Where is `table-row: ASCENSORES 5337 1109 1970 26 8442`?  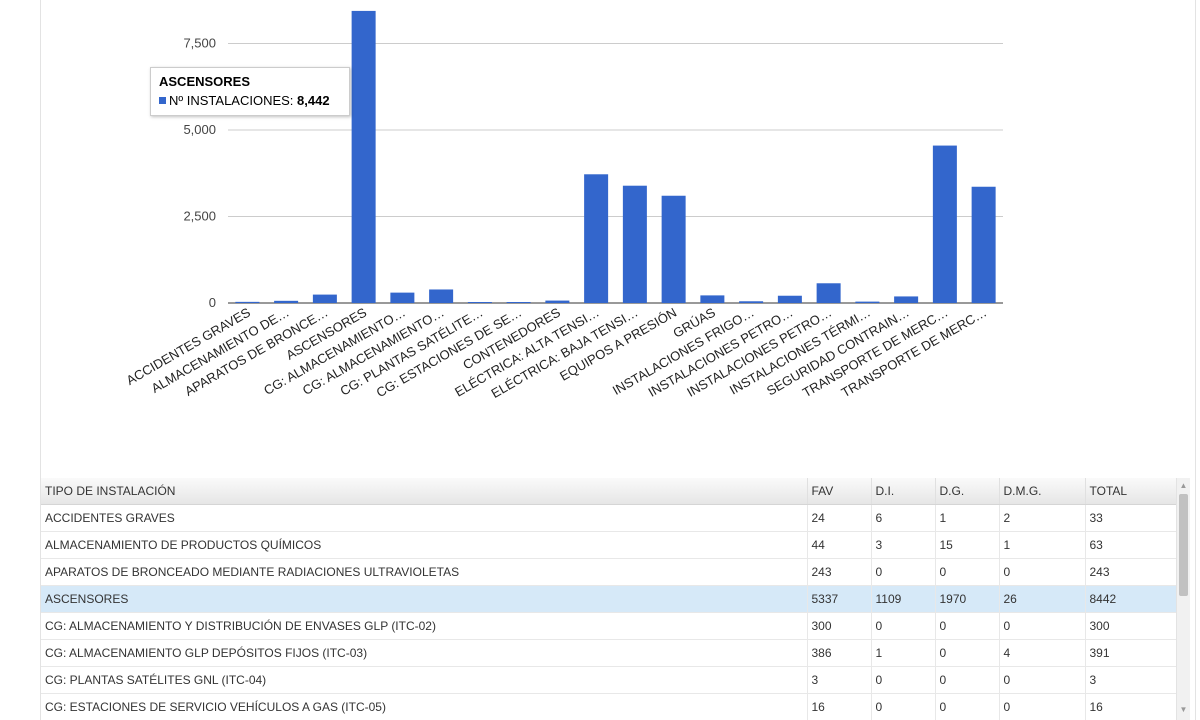 table-row: ASCENSORES 5337 1109 1970 26 8442 is located at coordinates (609, 599).